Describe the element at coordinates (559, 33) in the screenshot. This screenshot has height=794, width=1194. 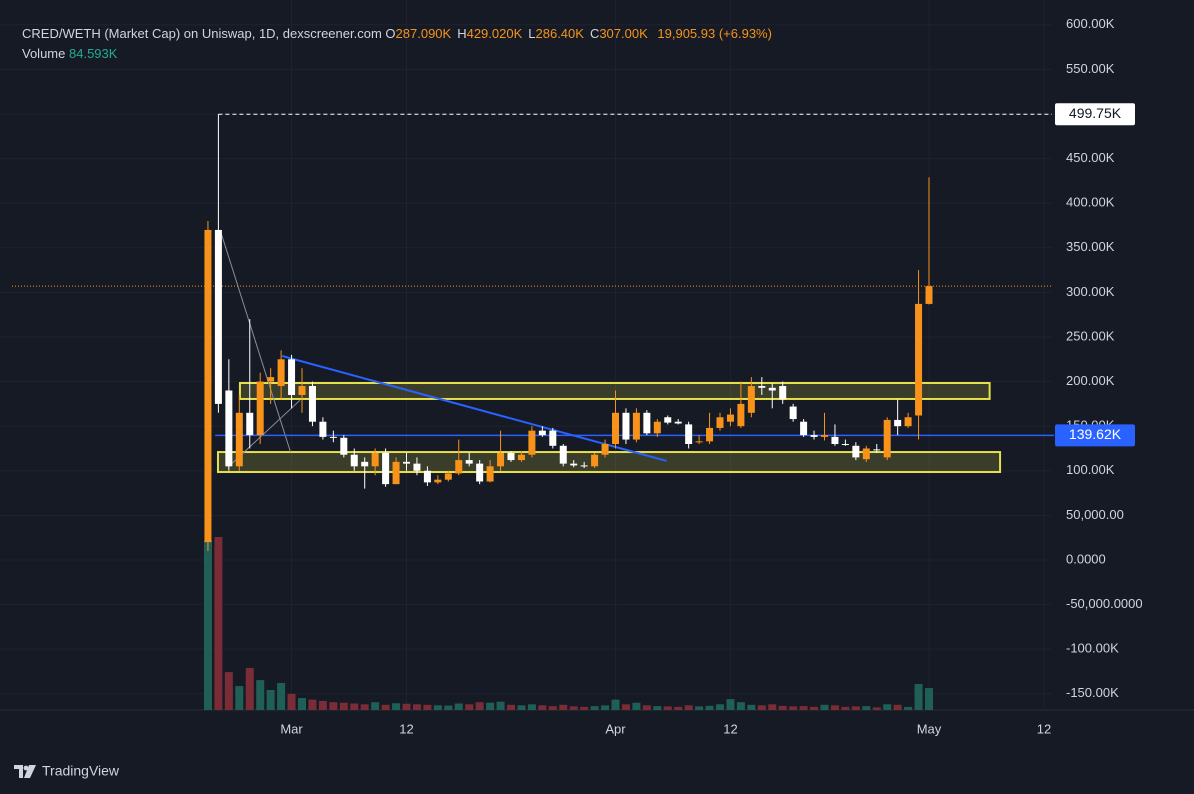
I see `ohlc-value: 286.40K` at that location.